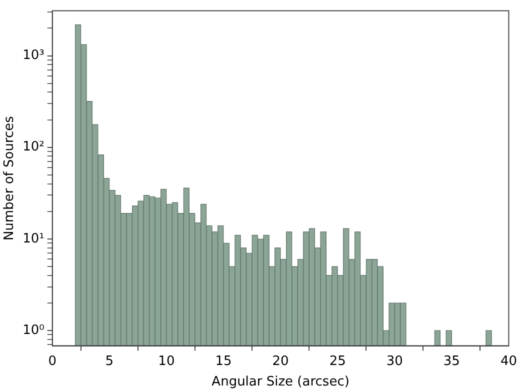  Describe the element at coordinates (280, 361) in the screenshot. I see `x-tick-label: 20` at that location.